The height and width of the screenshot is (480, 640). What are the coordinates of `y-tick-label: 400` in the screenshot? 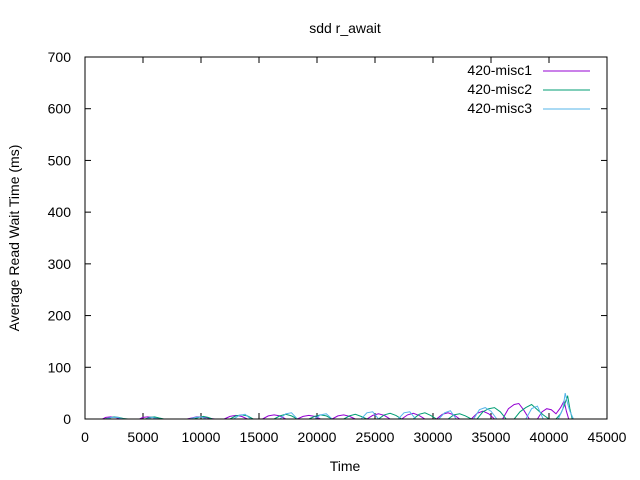 It's located at (60, 212).